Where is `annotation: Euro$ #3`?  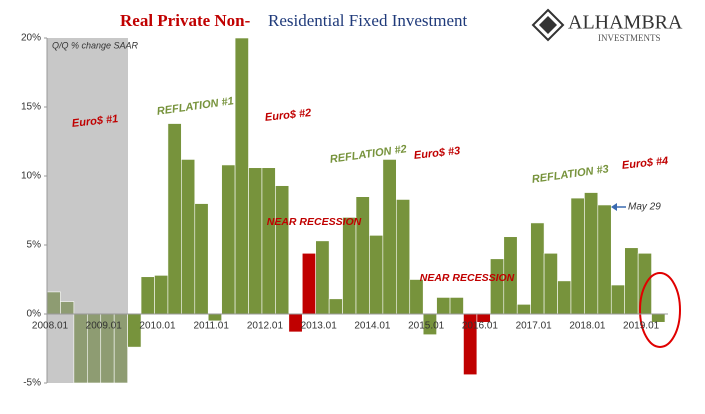 annotation: Euro$ #3 is located at coordinates (436, 153).